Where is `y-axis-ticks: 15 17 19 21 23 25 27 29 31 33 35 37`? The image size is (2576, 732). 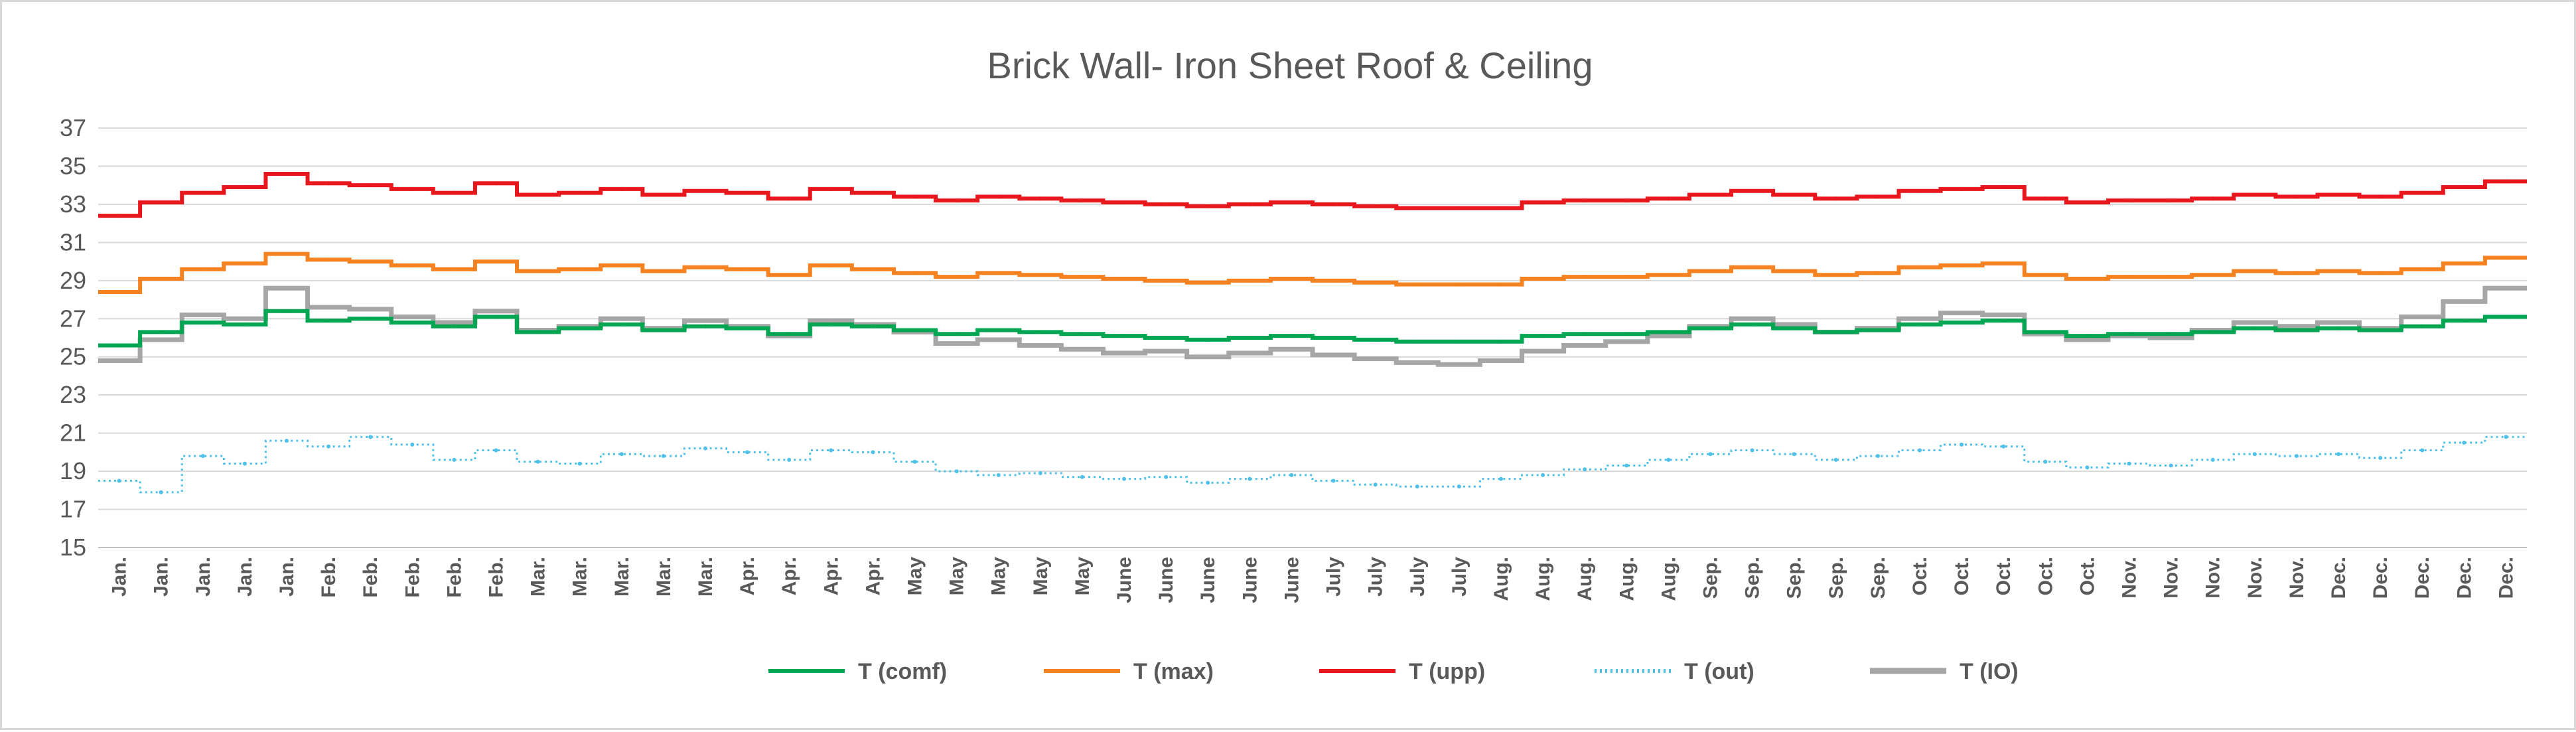 y-axis-ticks: 15 17 19 21 23 25 27 29 31 33 35 37 is located at coordinates (73, 337).